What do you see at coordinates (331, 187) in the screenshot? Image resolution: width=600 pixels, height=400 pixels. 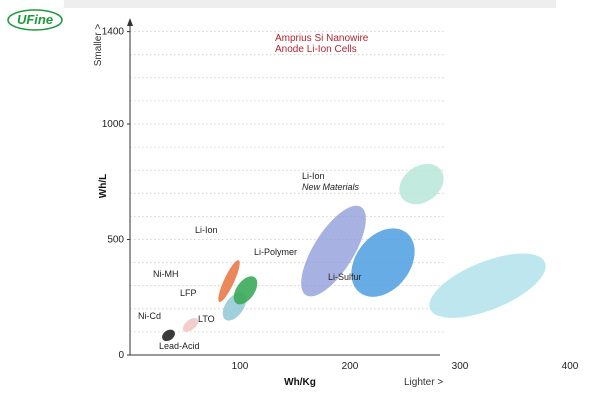 I see `label-li-ion-new-2: New Materials` at bounding box center [331, 187].